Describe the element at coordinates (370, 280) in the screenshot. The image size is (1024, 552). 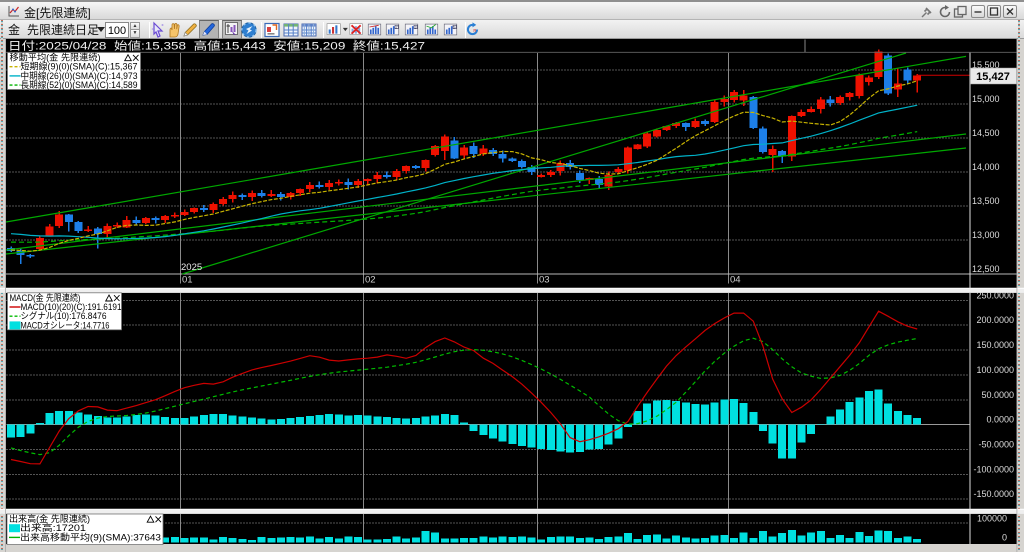
I see `svg-text: 02` at that location.